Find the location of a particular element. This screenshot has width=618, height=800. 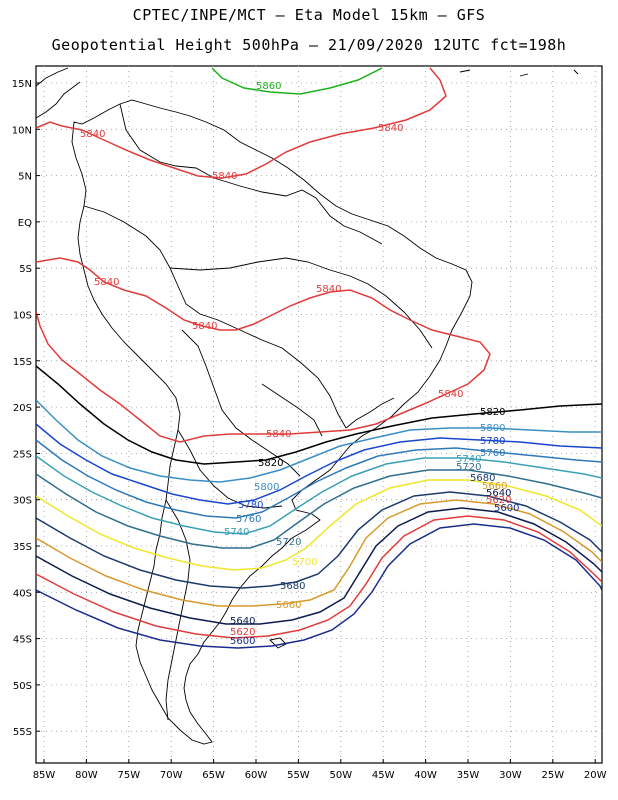

lon-tick-label: 45W is located at coordinates (383, 775).